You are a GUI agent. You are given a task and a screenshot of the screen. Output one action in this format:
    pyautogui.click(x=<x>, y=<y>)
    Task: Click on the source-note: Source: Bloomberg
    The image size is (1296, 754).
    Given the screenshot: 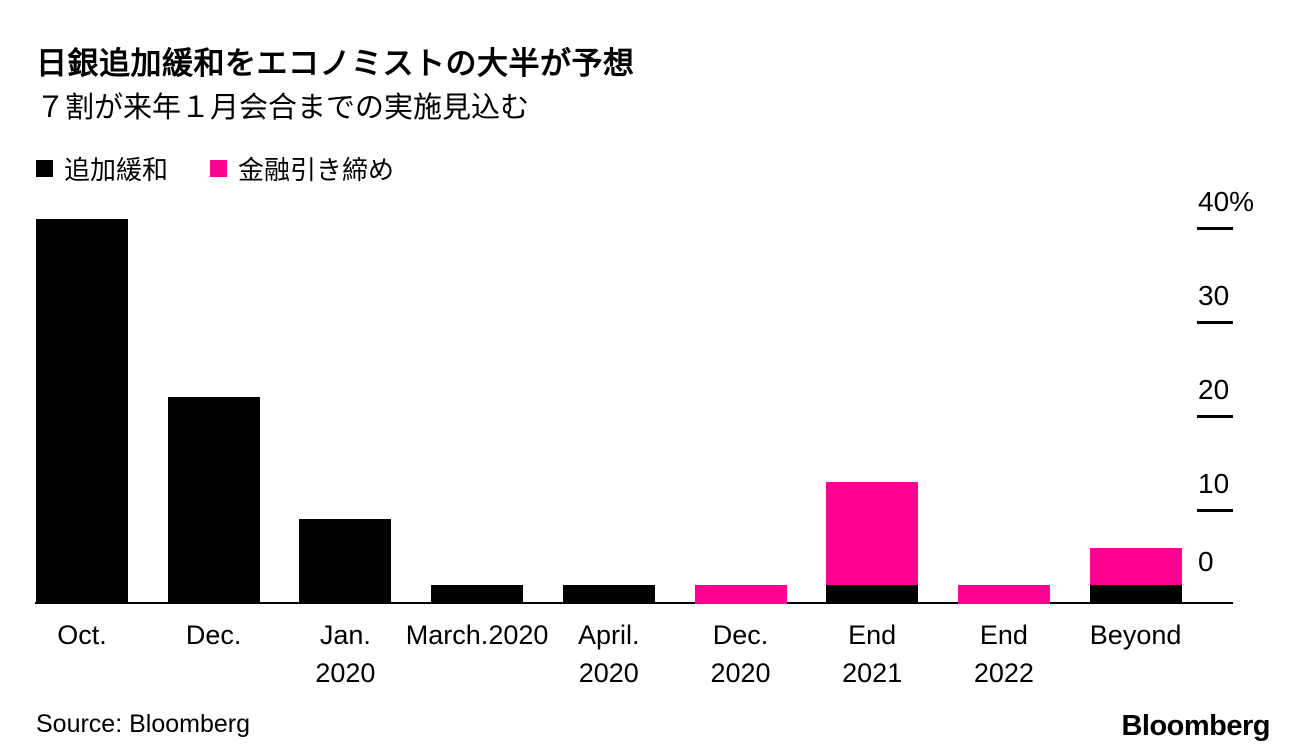 What is the action you would take?
    pyautogui.click(x=143, y=724)
    